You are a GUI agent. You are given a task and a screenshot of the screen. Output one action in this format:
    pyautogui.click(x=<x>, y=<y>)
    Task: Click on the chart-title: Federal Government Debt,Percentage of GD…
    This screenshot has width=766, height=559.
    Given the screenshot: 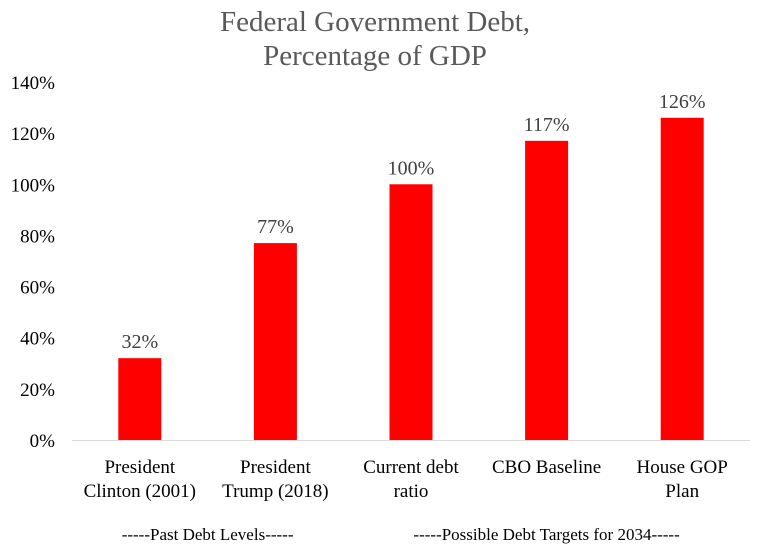 What is the action you would take?
    pyautogui.click(x=375, y=39)
    